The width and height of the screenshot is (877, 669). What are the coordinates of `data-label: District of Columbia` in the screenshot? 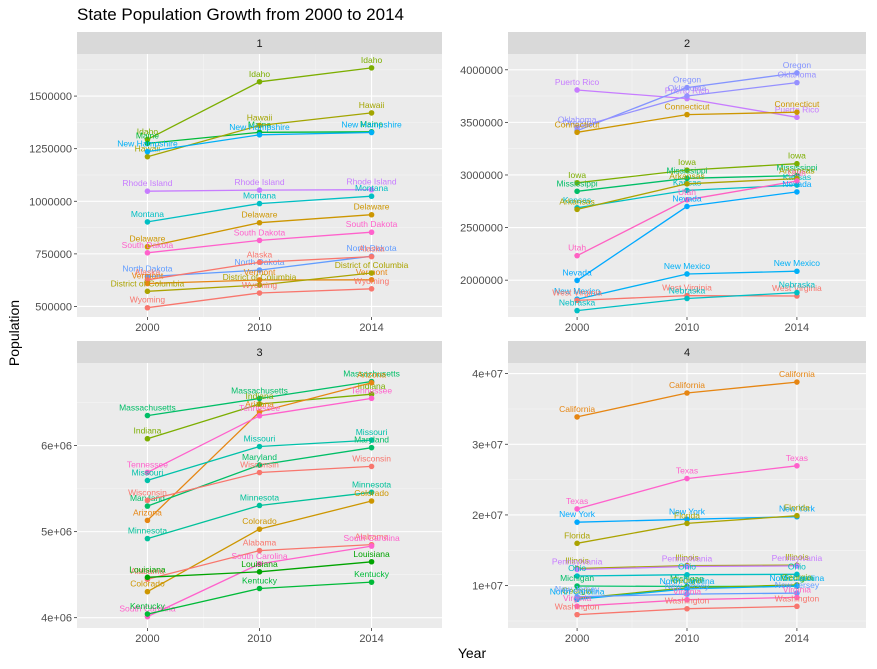 It's located at (148, 283).